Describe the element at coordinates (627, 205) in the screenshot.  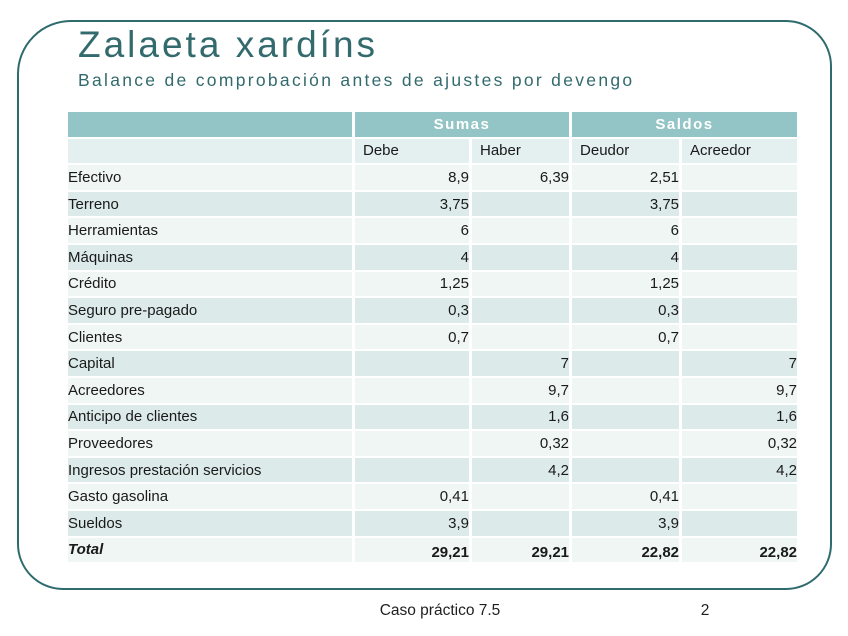
I see `deudor-cell: 3,75` at that location.